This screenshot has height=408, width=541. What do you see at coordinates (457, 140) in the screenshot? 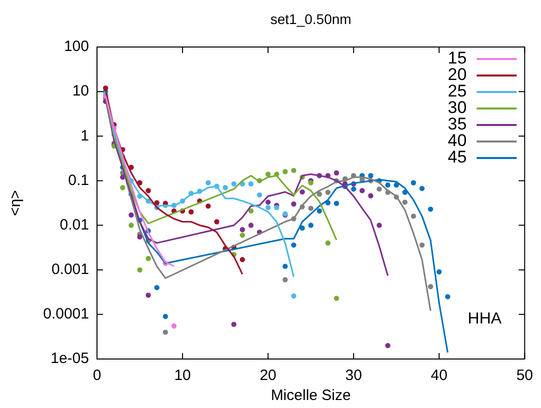
I see `legend-label: 40` at bounding box center [457, 140].